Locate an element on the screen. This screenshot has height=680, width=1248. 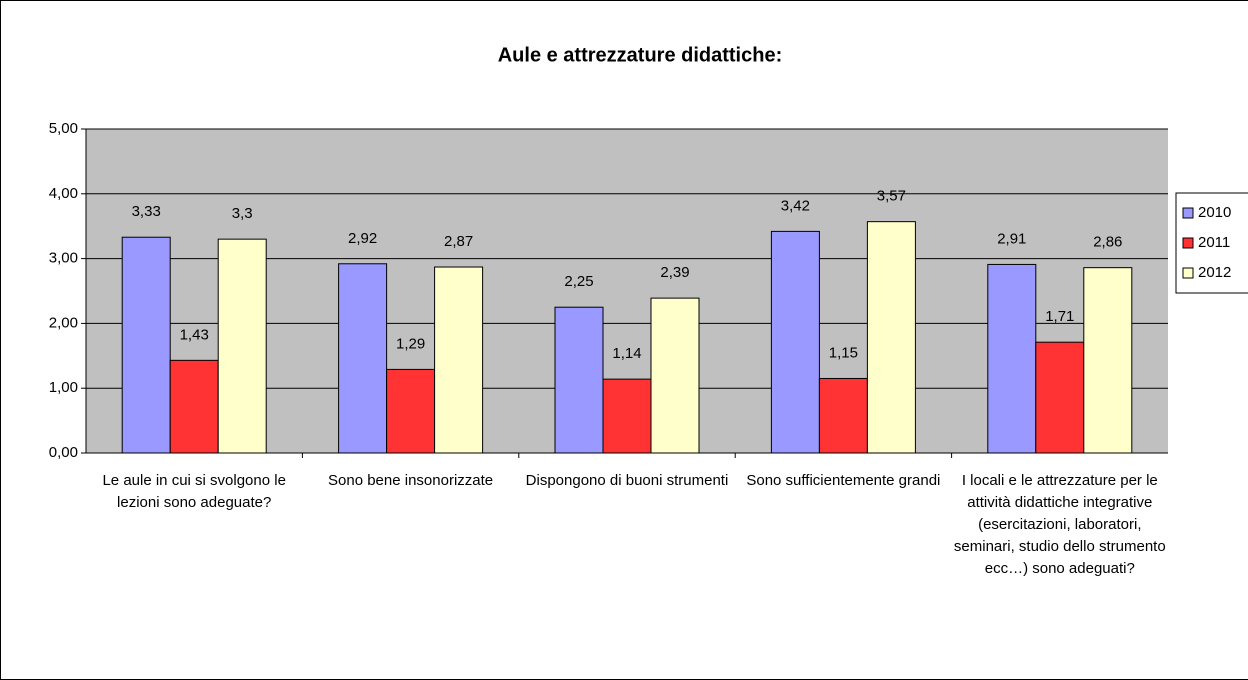
value-label: 1,15 is located at coordinates (843, 352).